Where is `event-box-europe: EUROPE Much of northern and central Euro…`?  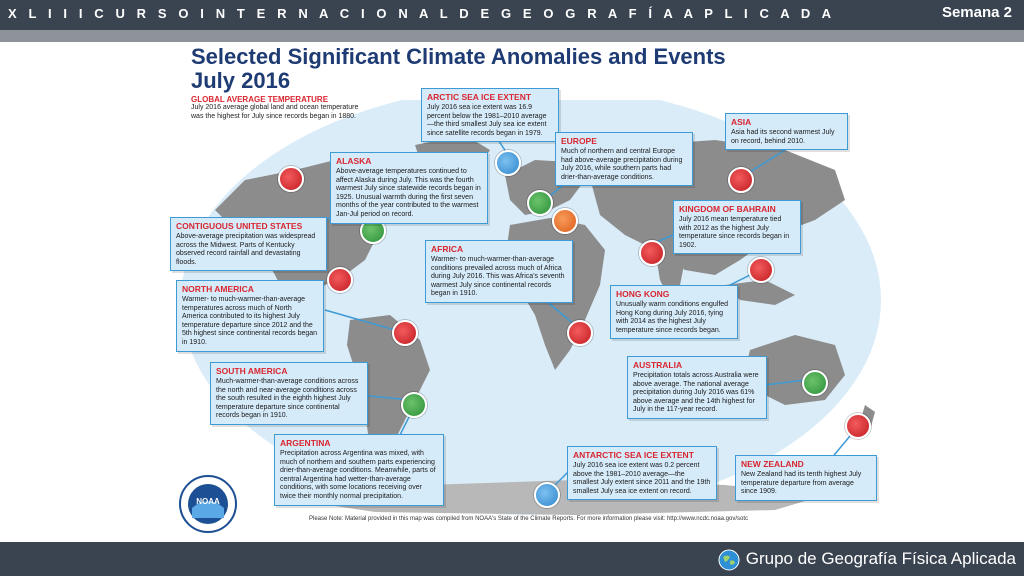
event-box-europe: EUROPE Much of northern and central Euro… is located at coordinates (624, 159).